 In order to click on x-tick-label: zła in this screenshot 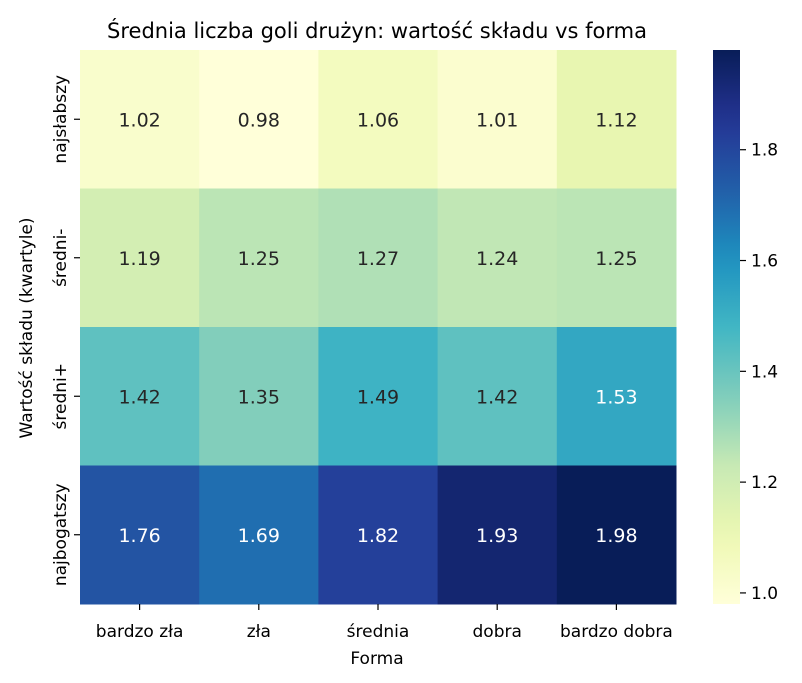, I will do `click(259, 632)`.